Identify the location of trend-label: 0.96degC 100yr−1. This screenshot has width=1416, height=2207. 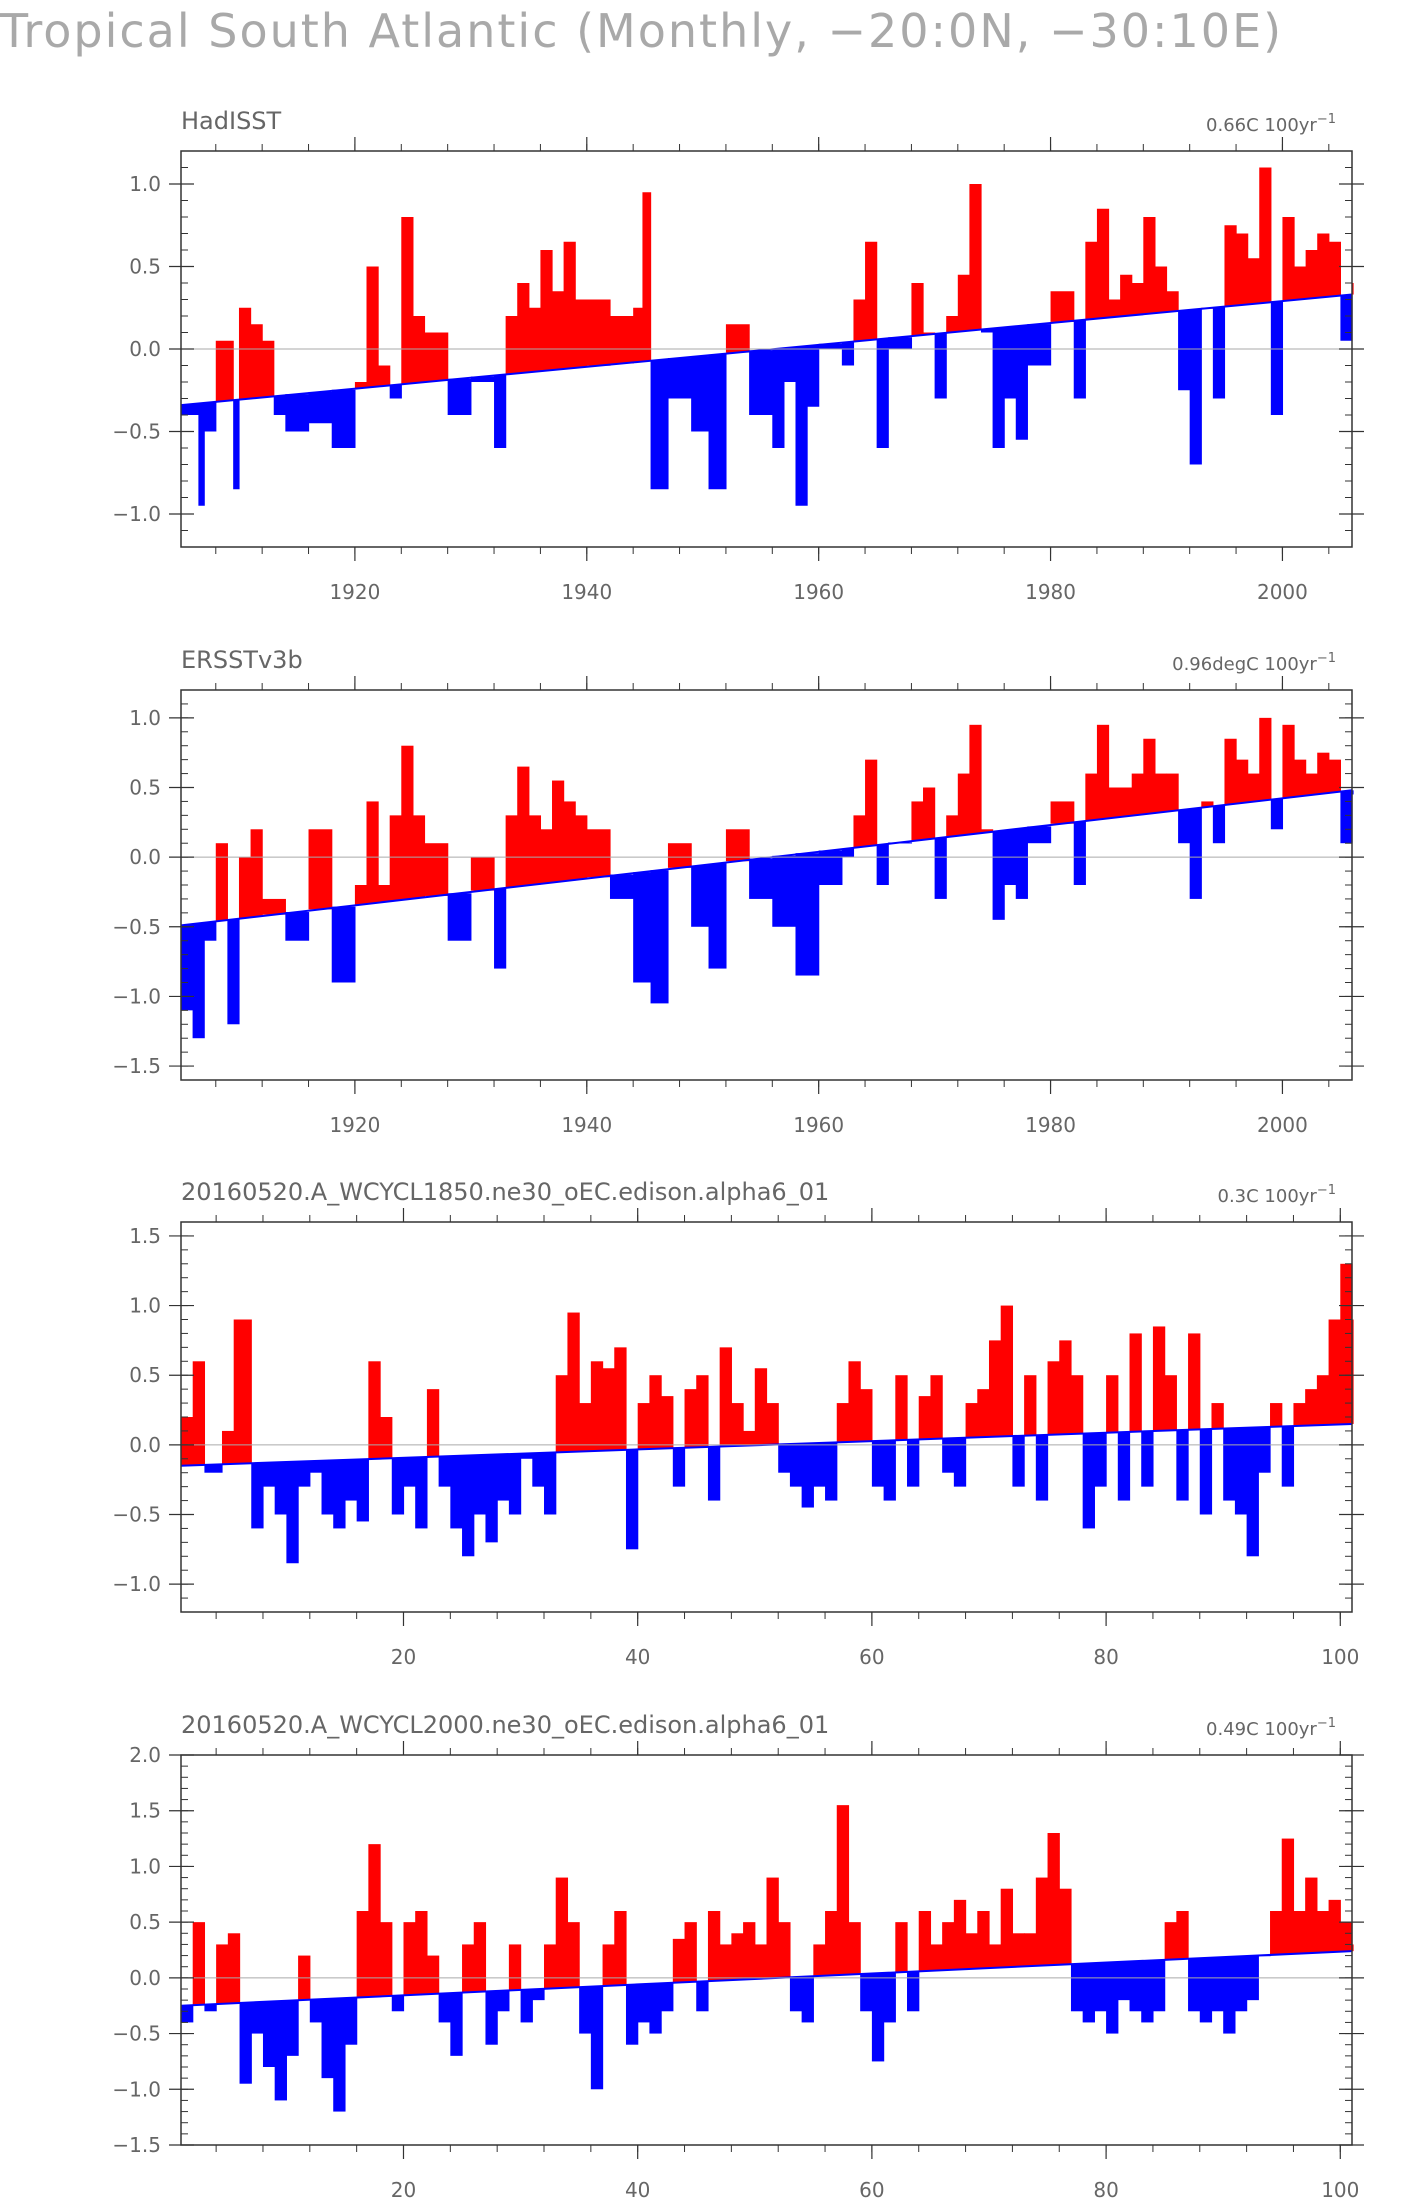
(1254, 663).